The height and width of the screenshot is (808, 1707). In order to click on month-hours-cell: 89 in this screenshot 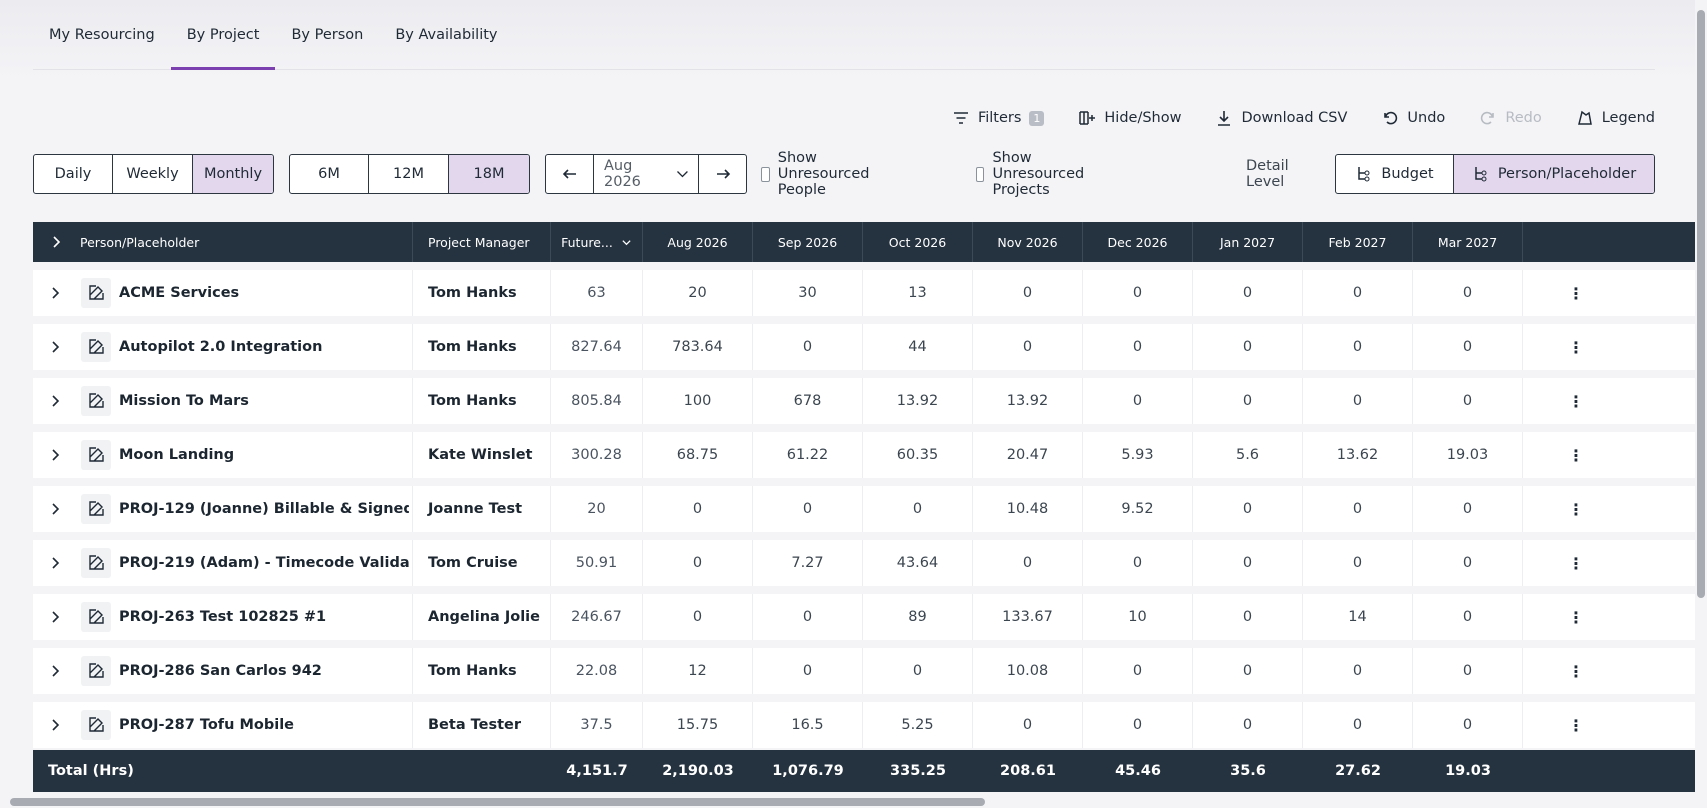, I will do `click(918, 617)`.